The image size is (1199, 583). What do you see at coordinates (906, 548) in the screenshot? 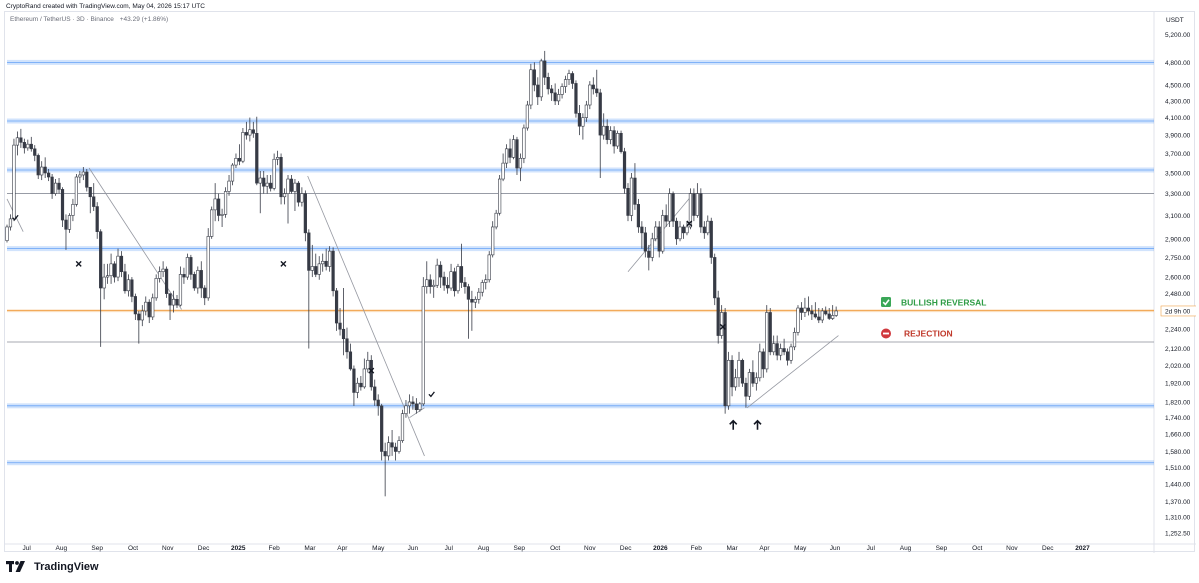
I see `time-tick-label: Aug` at bounding box center [906, 548].